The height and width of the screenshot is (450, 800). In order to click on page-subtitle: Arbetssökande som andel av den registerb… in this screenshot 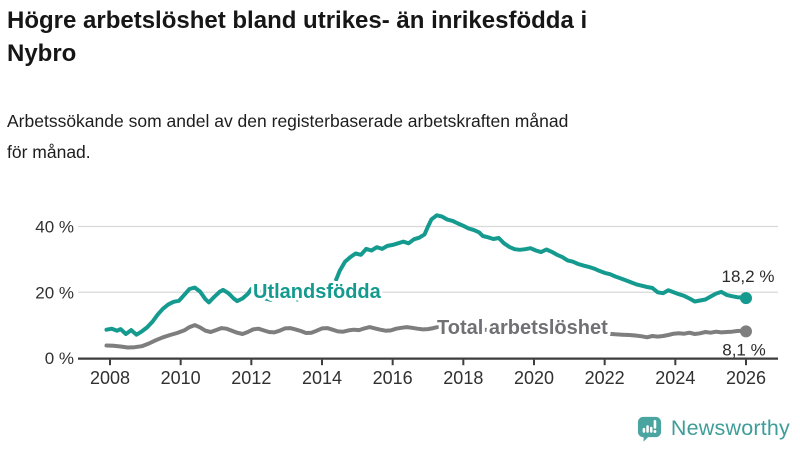, I will do `click(393, 137)`.